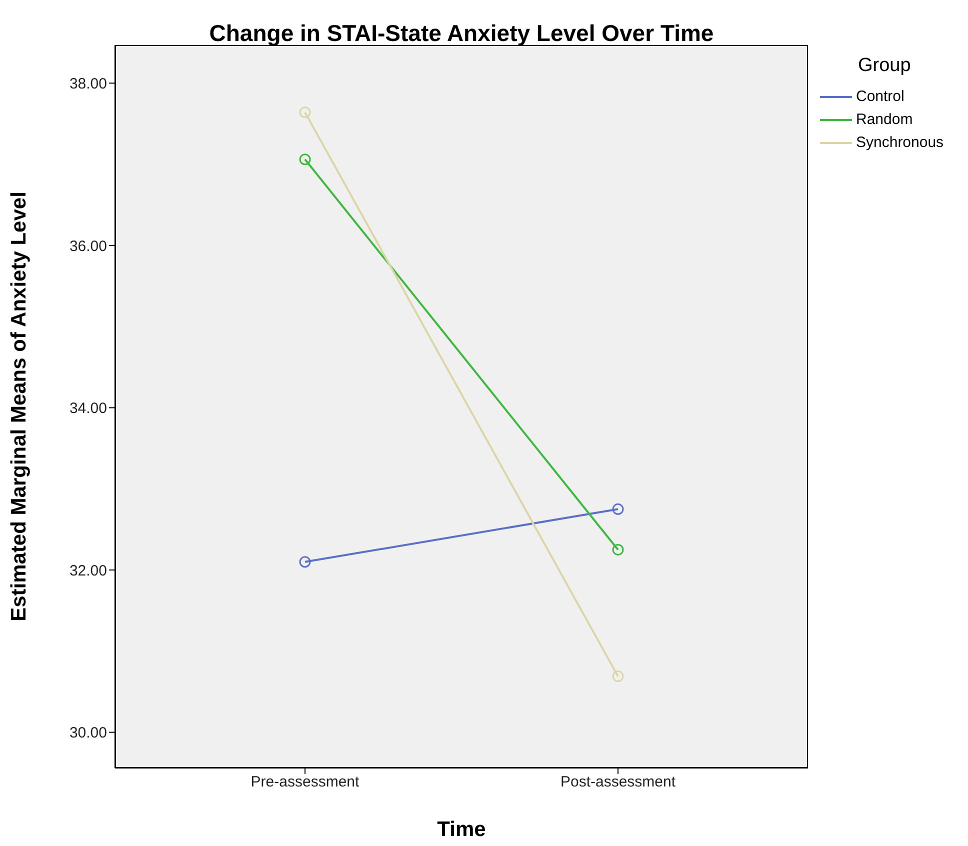 This screenshot has width=968, height=846. What do you see at coordinates (88, 571) in the screenshot?
I see `y-tick-label: 32.00` at bounding box center [88, 571].